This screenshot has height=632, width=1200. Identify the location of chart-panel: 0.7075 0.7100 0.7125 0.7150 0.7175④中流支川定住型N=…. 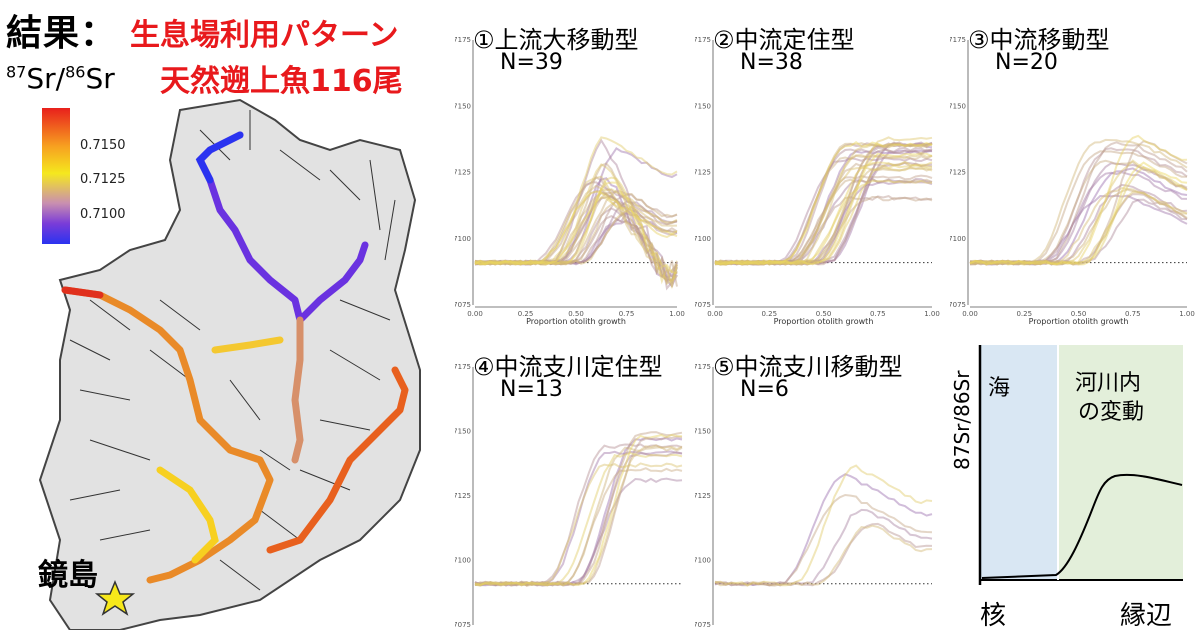
(572, 487).